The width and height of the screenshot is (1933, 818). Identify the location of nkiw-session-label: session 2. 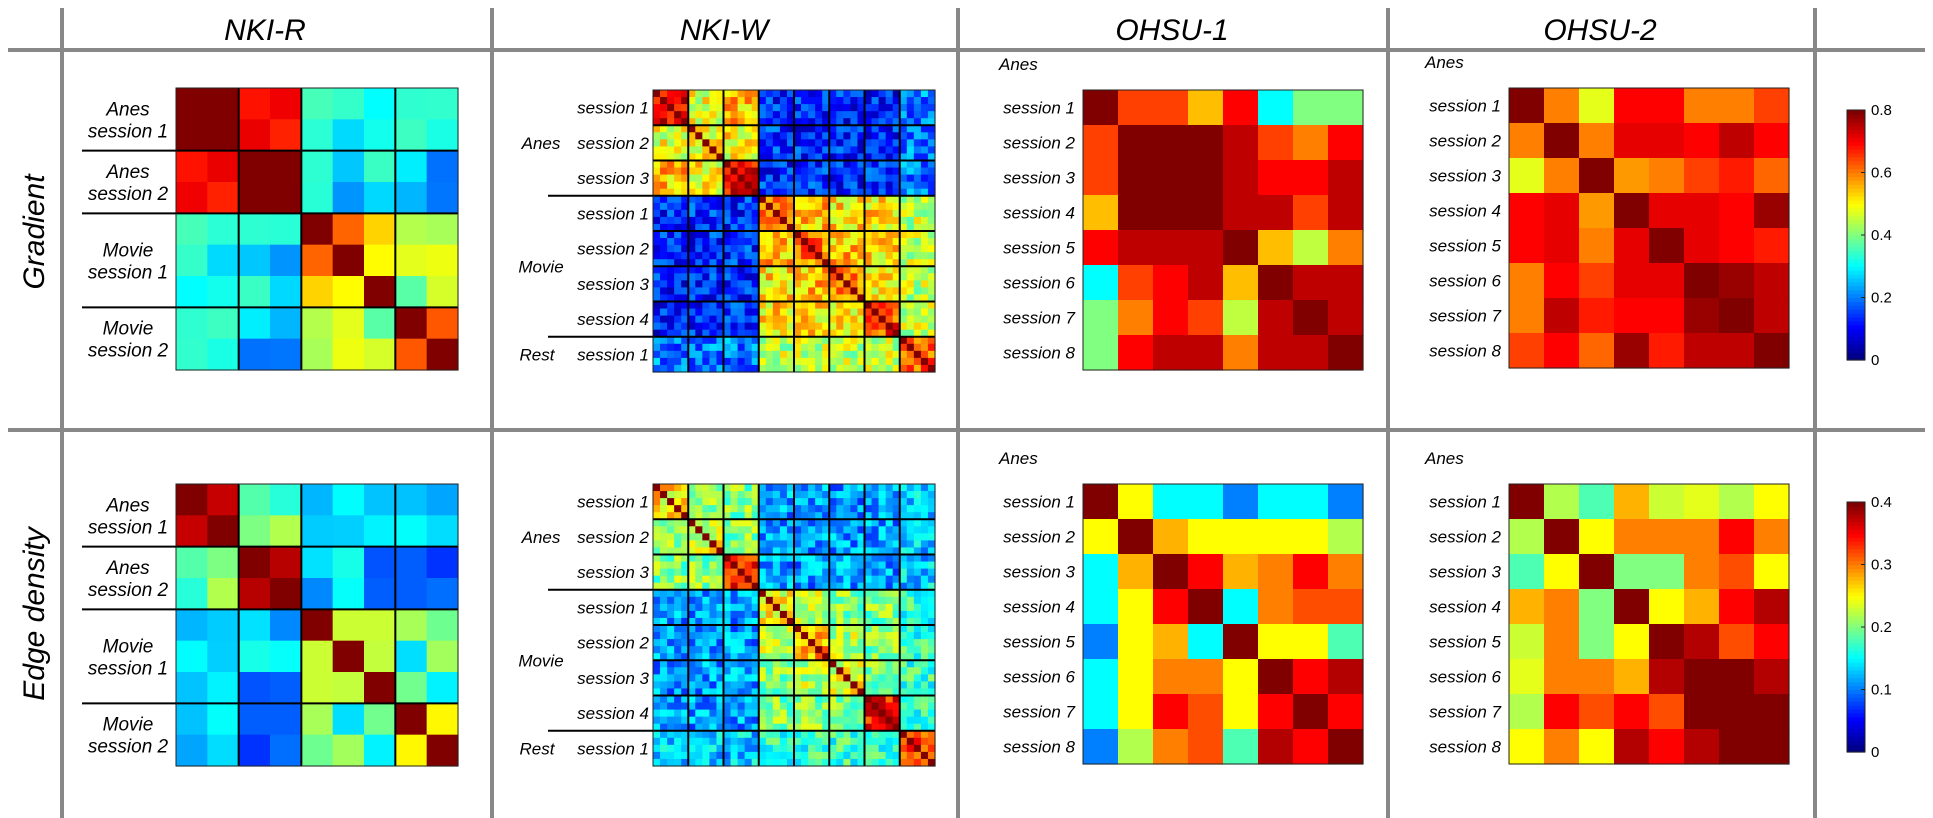
(613, 537).